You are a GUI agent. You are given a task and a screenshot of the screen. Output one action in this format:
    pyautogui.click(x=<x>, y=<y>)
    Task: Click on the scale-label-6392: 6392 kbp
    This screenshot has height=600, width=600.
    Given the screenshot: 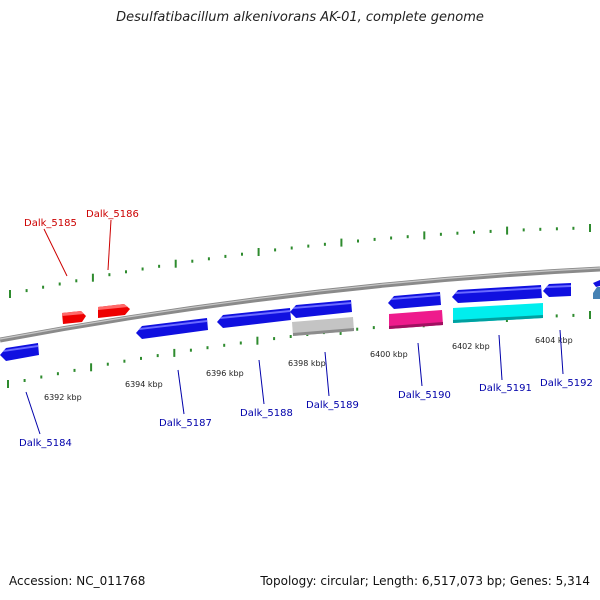 What is the action you would take?
    pyautogui.click(x=63, y=397)
    